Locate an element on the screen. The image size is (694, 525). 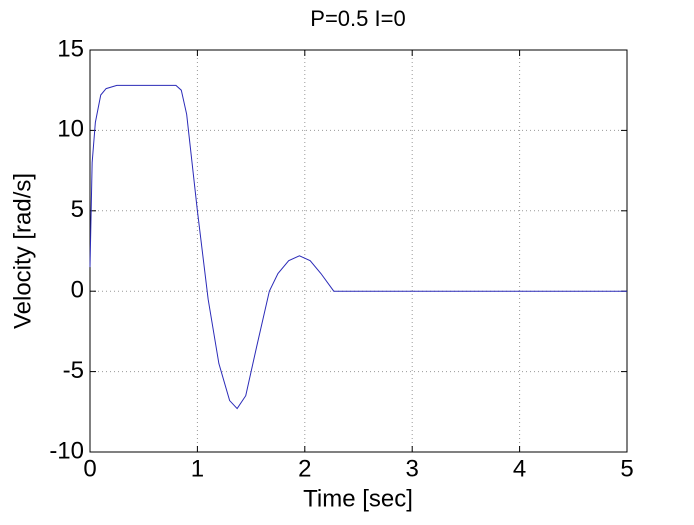
x-tick-label: 2 is located at coordinates (304, 468).